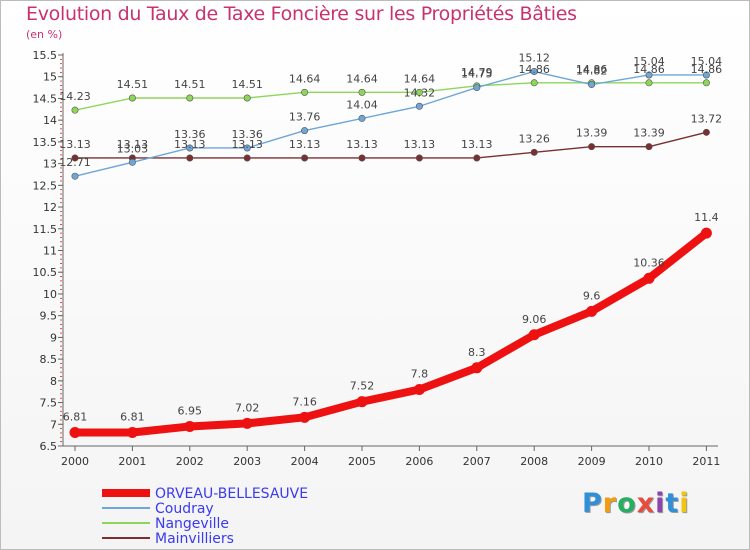 This screenshot has width=750, height=550. I want to click on x-tick-label: 2005, so click(362, 461).